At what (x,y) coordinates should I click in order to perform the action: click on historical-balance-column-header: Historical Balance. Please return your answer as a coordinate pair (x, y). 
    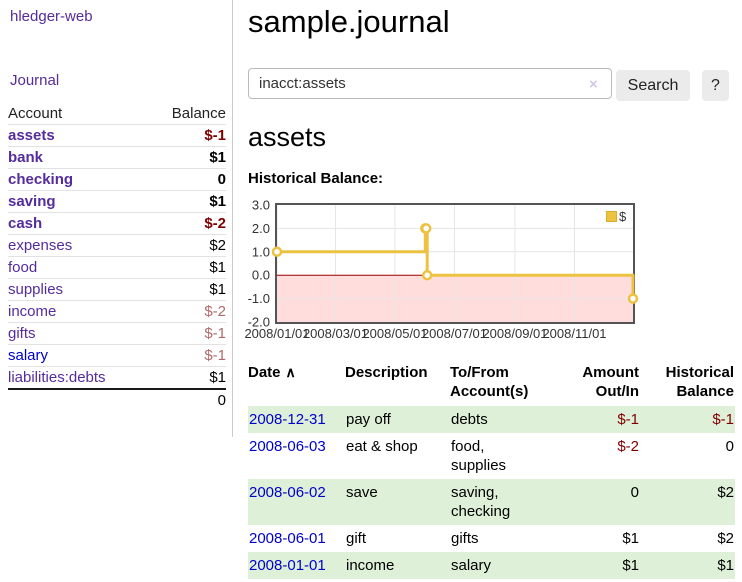
    Looking at the image, I should click on (699, 382).